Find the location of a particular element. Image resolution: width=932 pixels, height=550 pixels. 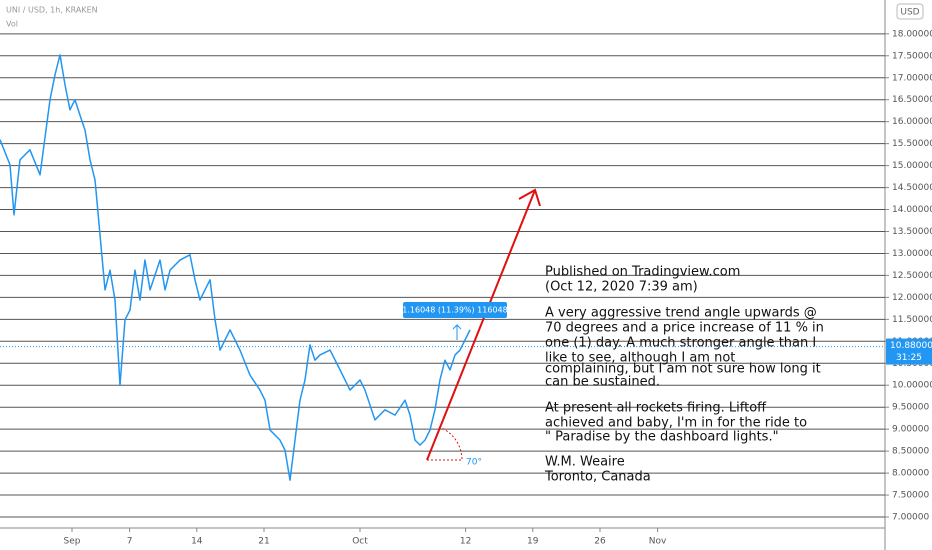

annotation-line: A very aggressive trend angle upwards @ is located at coordinates (681, 313).